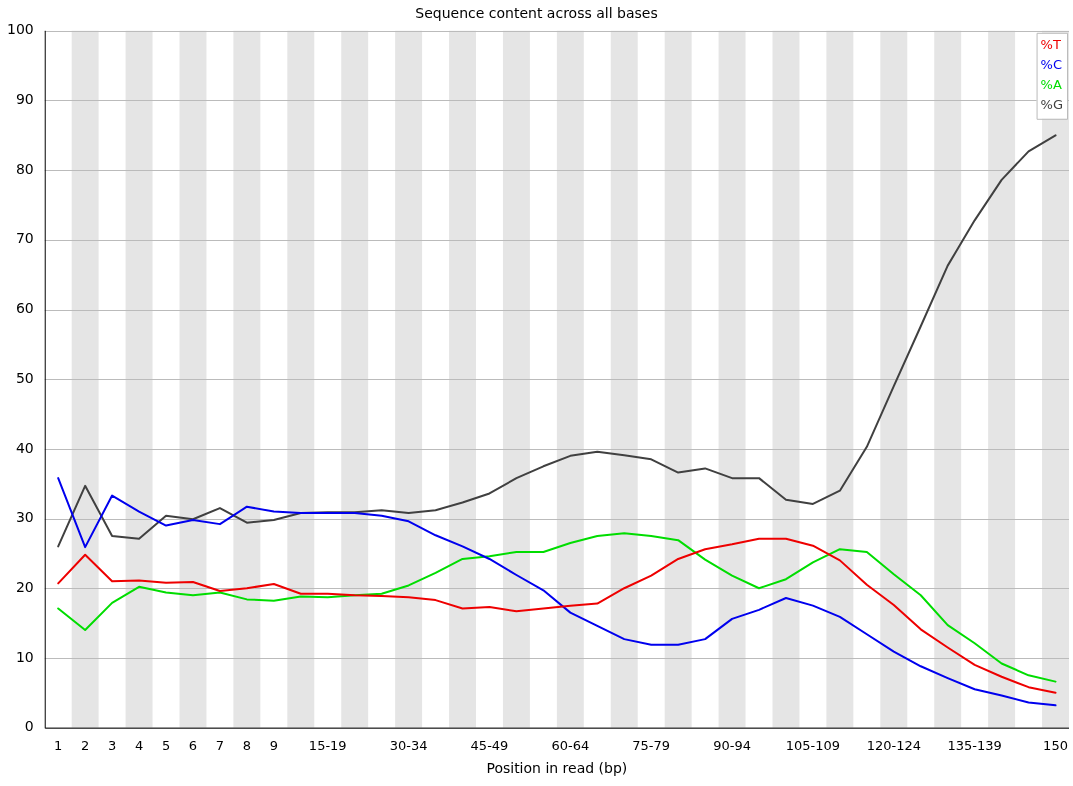 This screenshot has height=786, width=1073. I want to click on x-tick-label: 150, so click(1055, 745).